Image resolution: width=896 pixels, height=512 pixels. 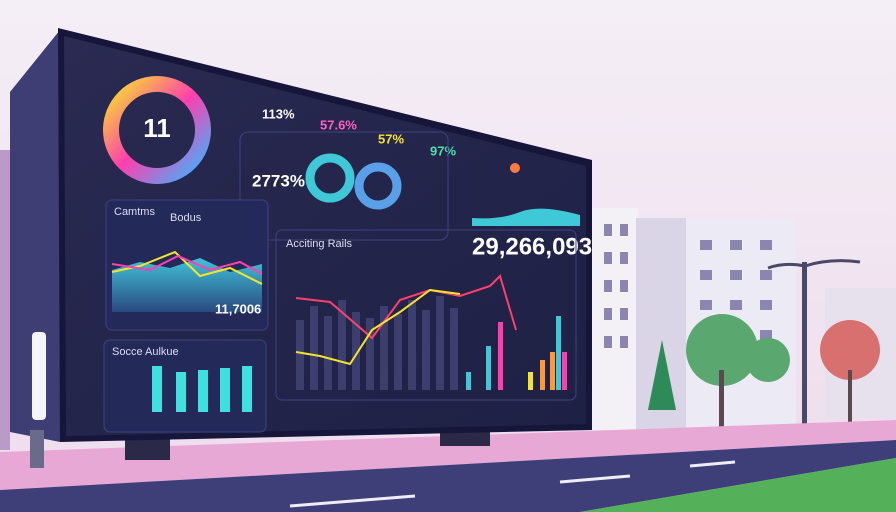 What do you see at coordinates (134, 212) in the screenshot?
I see `panel-title: Camtms` at bounding box center [134, 212].